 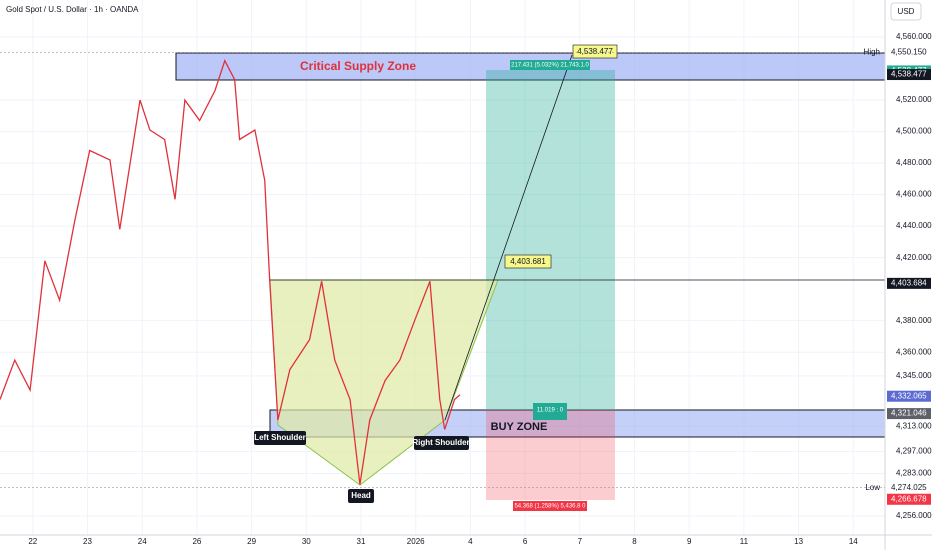 I want to click on currency-box, so click(x=906, y=11).